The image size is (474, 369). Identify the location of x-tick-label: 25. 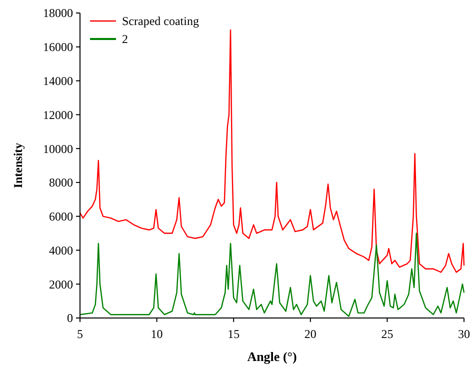
(387, 334).